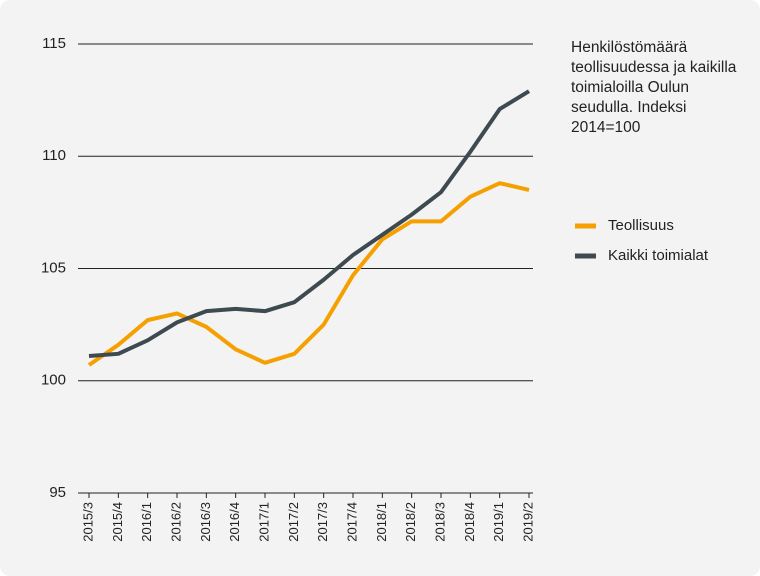 Image resolution: width=760 pixels, height=576 pixels. What do you see at coordinates (54, 43) in the screenshot?
I see `y-tick-label: 115` at bounding box center [54, 43].